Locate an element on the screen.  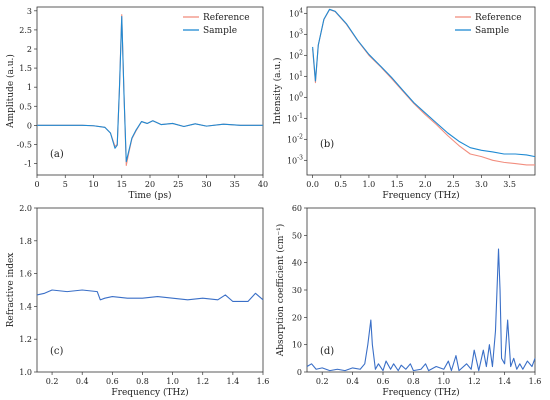
panel-label: (d) is located at coordinates (327, 351).